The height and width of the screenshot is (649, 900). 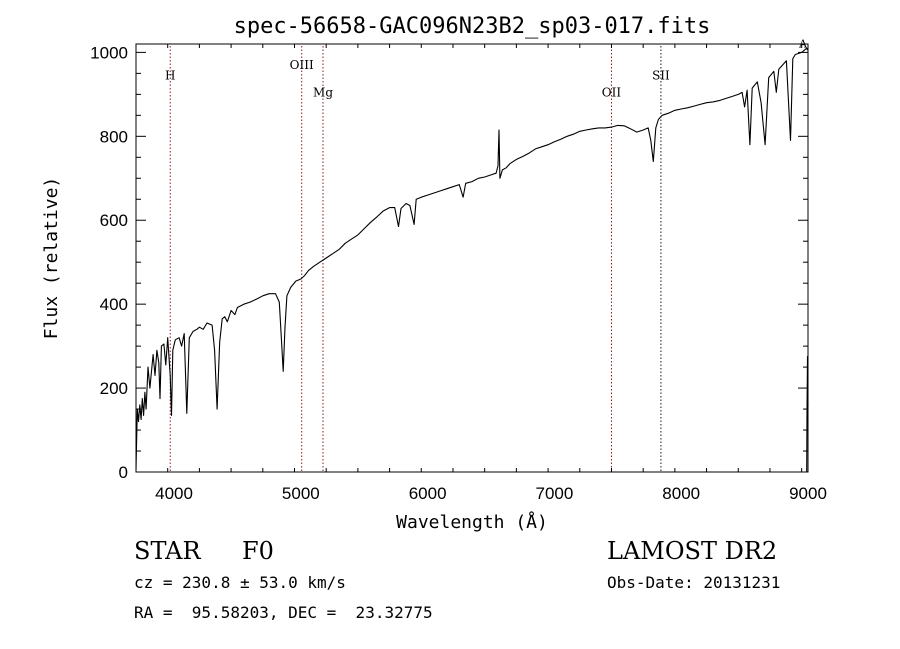 I want to click on chart-title: spec-56658-GAC096N23B2_sp03-017.fits, so click(x=472, y=26).